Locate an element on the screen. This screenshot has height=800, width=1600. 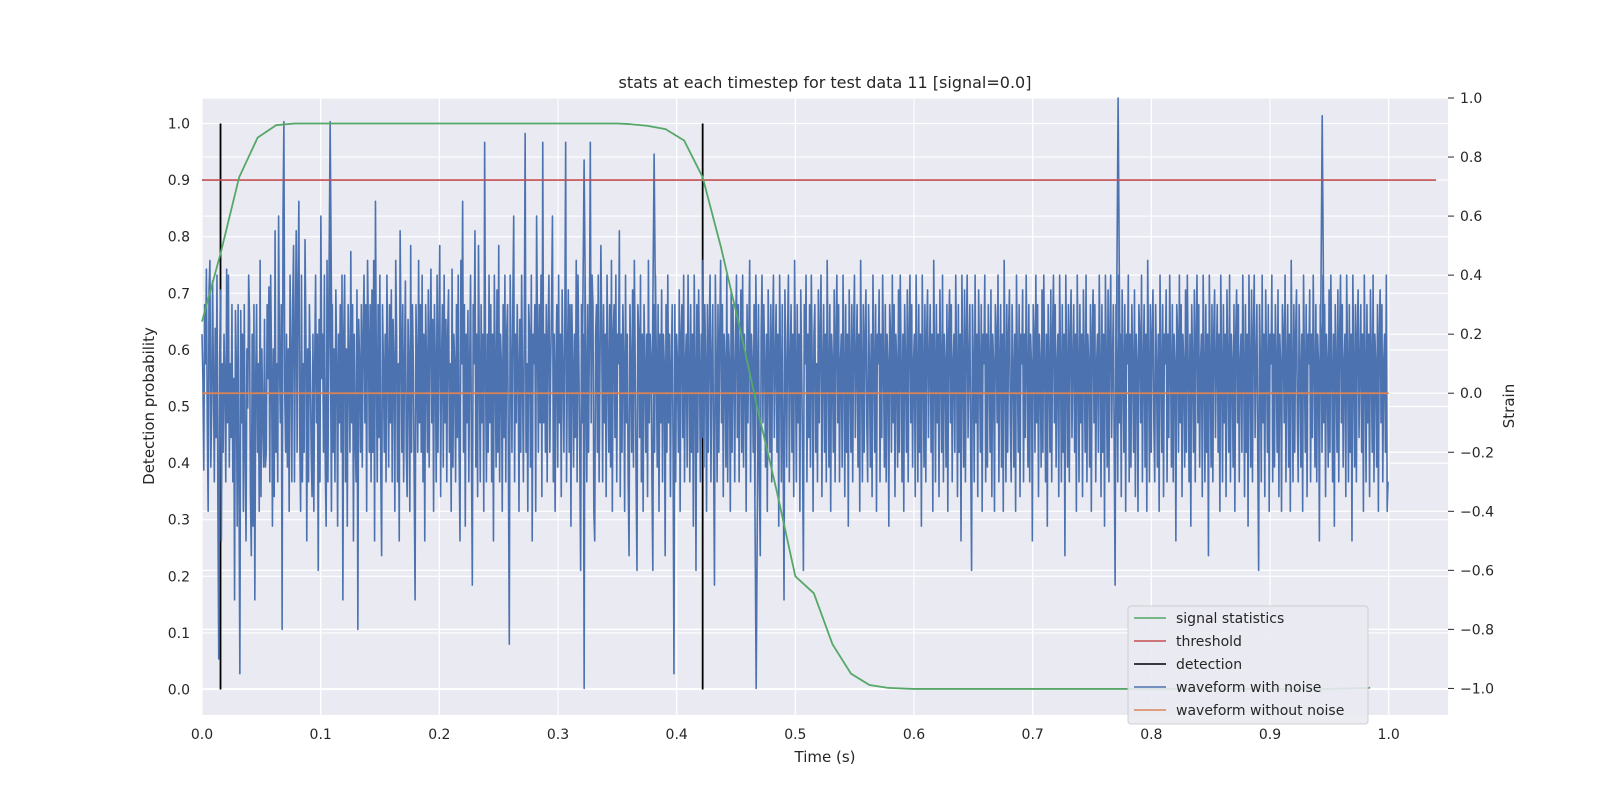
y-left-tick-label: 0.3 is located at coordinates (179, 521).